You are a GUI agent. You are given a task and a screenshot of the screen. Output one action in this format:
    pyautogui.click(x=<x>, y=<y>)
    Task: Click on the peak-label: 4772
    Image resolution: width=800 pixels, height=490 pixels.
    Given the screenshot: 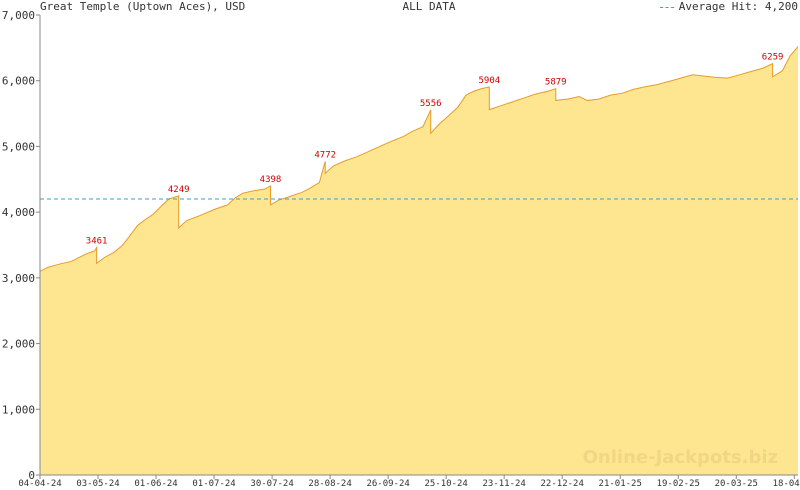 What is the action you would take?
    pyautogui.click(x=325, y=155)
    